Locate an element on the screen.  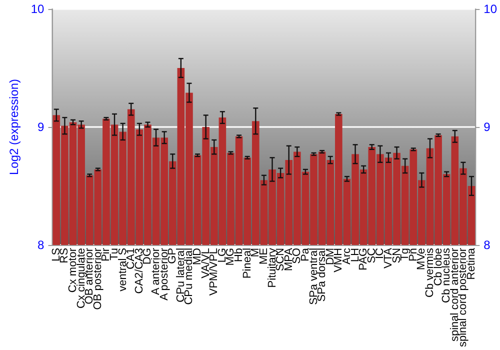
y-tick-label: 10 is located at coordinates (37, 9).